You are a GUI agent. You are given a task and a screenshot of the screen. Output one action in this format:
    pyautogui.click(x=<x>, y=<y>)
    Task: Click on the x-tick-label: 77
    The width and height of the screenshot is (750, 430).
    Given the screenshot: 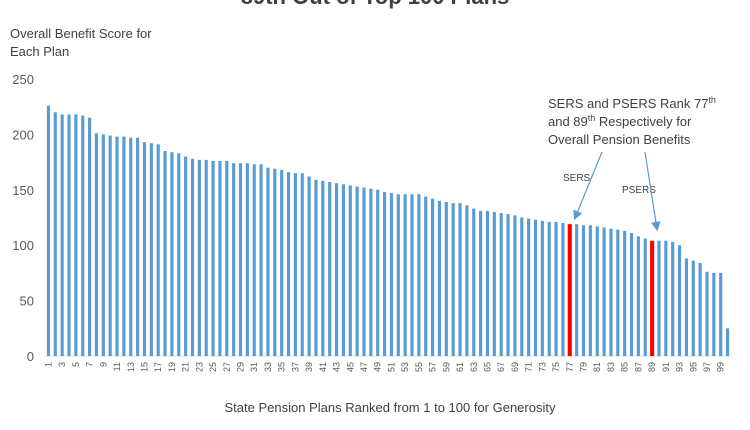 What is the action you would take?
    pyautogui.click(x=570, y=367)
    